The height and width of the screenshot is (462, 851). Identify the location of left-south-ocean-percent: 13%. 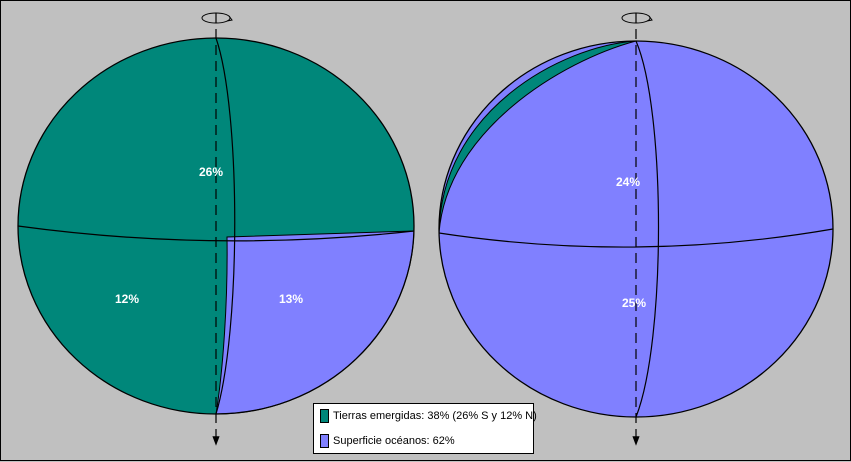
(291, 299).